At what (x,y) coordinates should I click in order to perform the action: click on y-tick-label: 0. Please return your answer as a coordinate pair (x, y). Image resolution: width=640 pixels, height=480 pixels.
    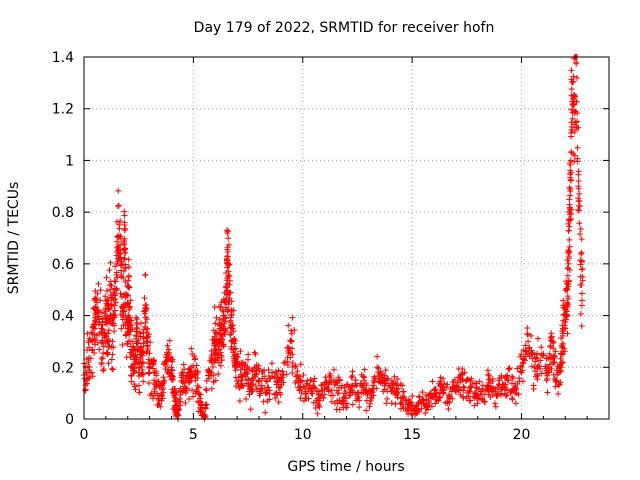
    Looking at the image, I should click on (69, 420).